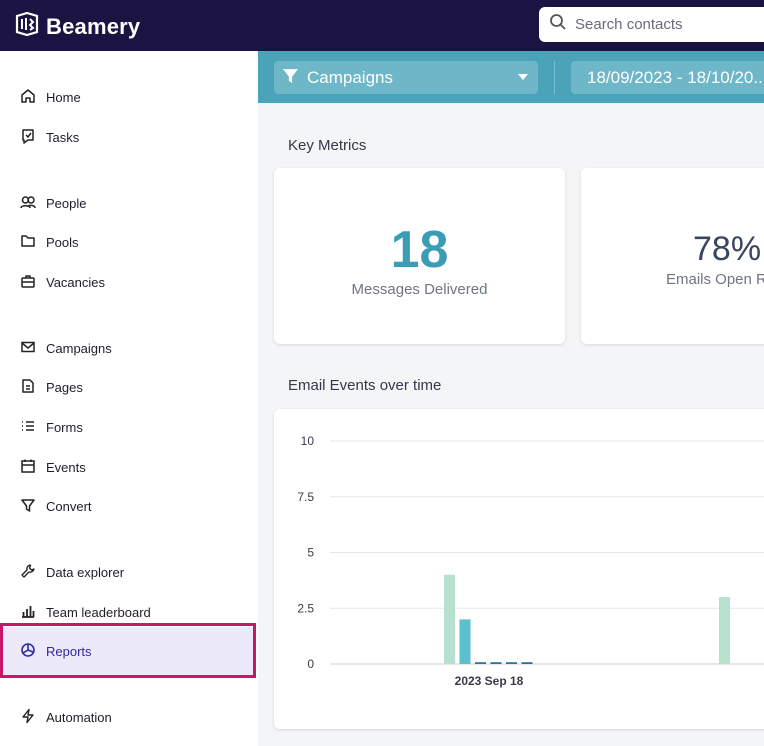 This screenshot has width=764, height=746. I want to click on x-tick-label: 2023 Sep 18, so click(489, 681).